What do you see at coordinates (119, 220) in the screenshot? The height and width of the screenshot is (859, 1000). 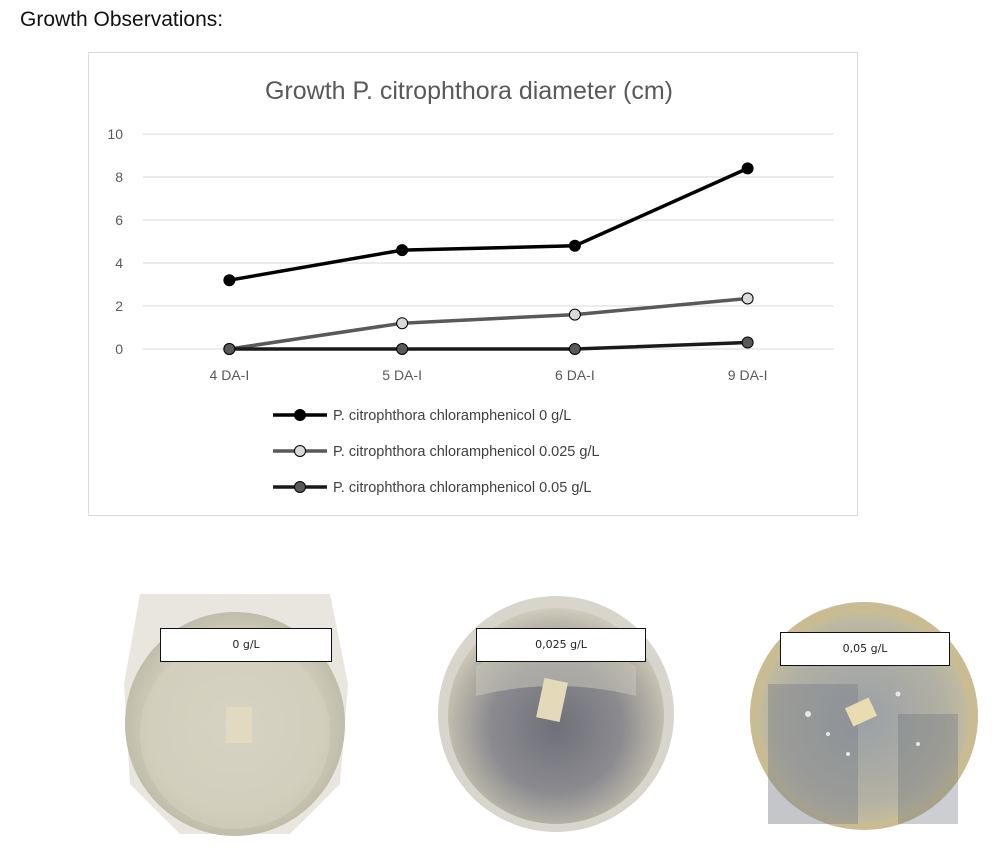 I see `y-tick-label: 6` at bounding box center [119, 220].